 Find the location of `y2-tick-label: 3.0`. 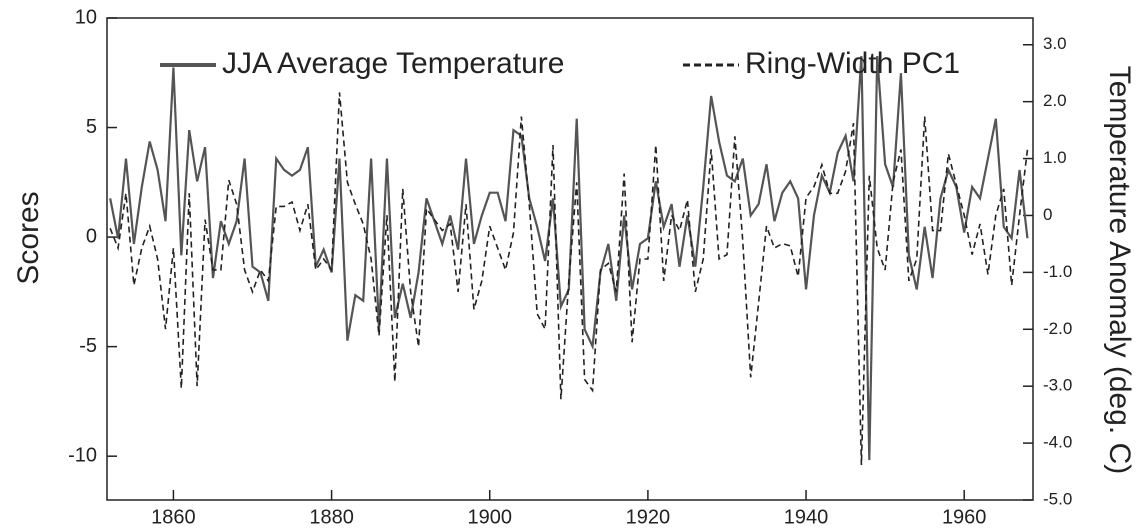

y2-tick-label: 3.0 is located at coordinates (1055, 43).